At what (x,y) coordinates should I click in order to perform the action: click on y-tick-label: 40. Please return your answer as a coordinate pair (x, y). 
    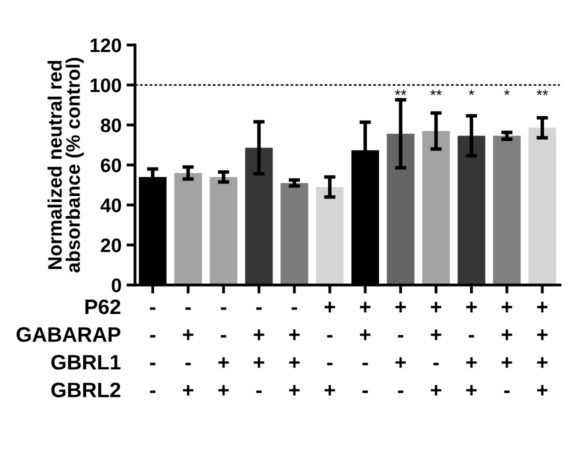
    Looking at the image, I should click on (111, 205).